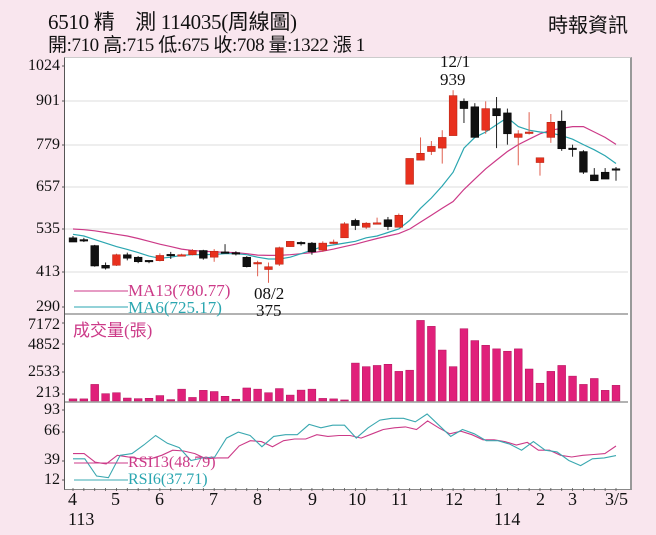 This screenshot has height=535, width=656. I want to click on price-ytick: 290, so click(48, 306).